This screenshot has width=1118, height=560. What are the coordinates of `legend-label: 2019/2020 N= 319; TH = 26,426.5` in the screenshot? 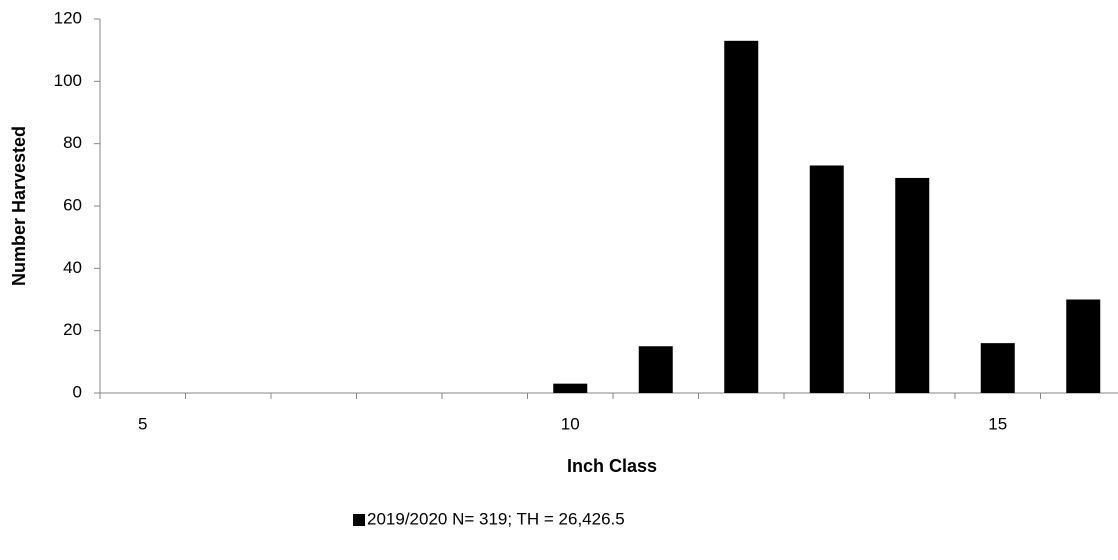 It's located at (496, 518).